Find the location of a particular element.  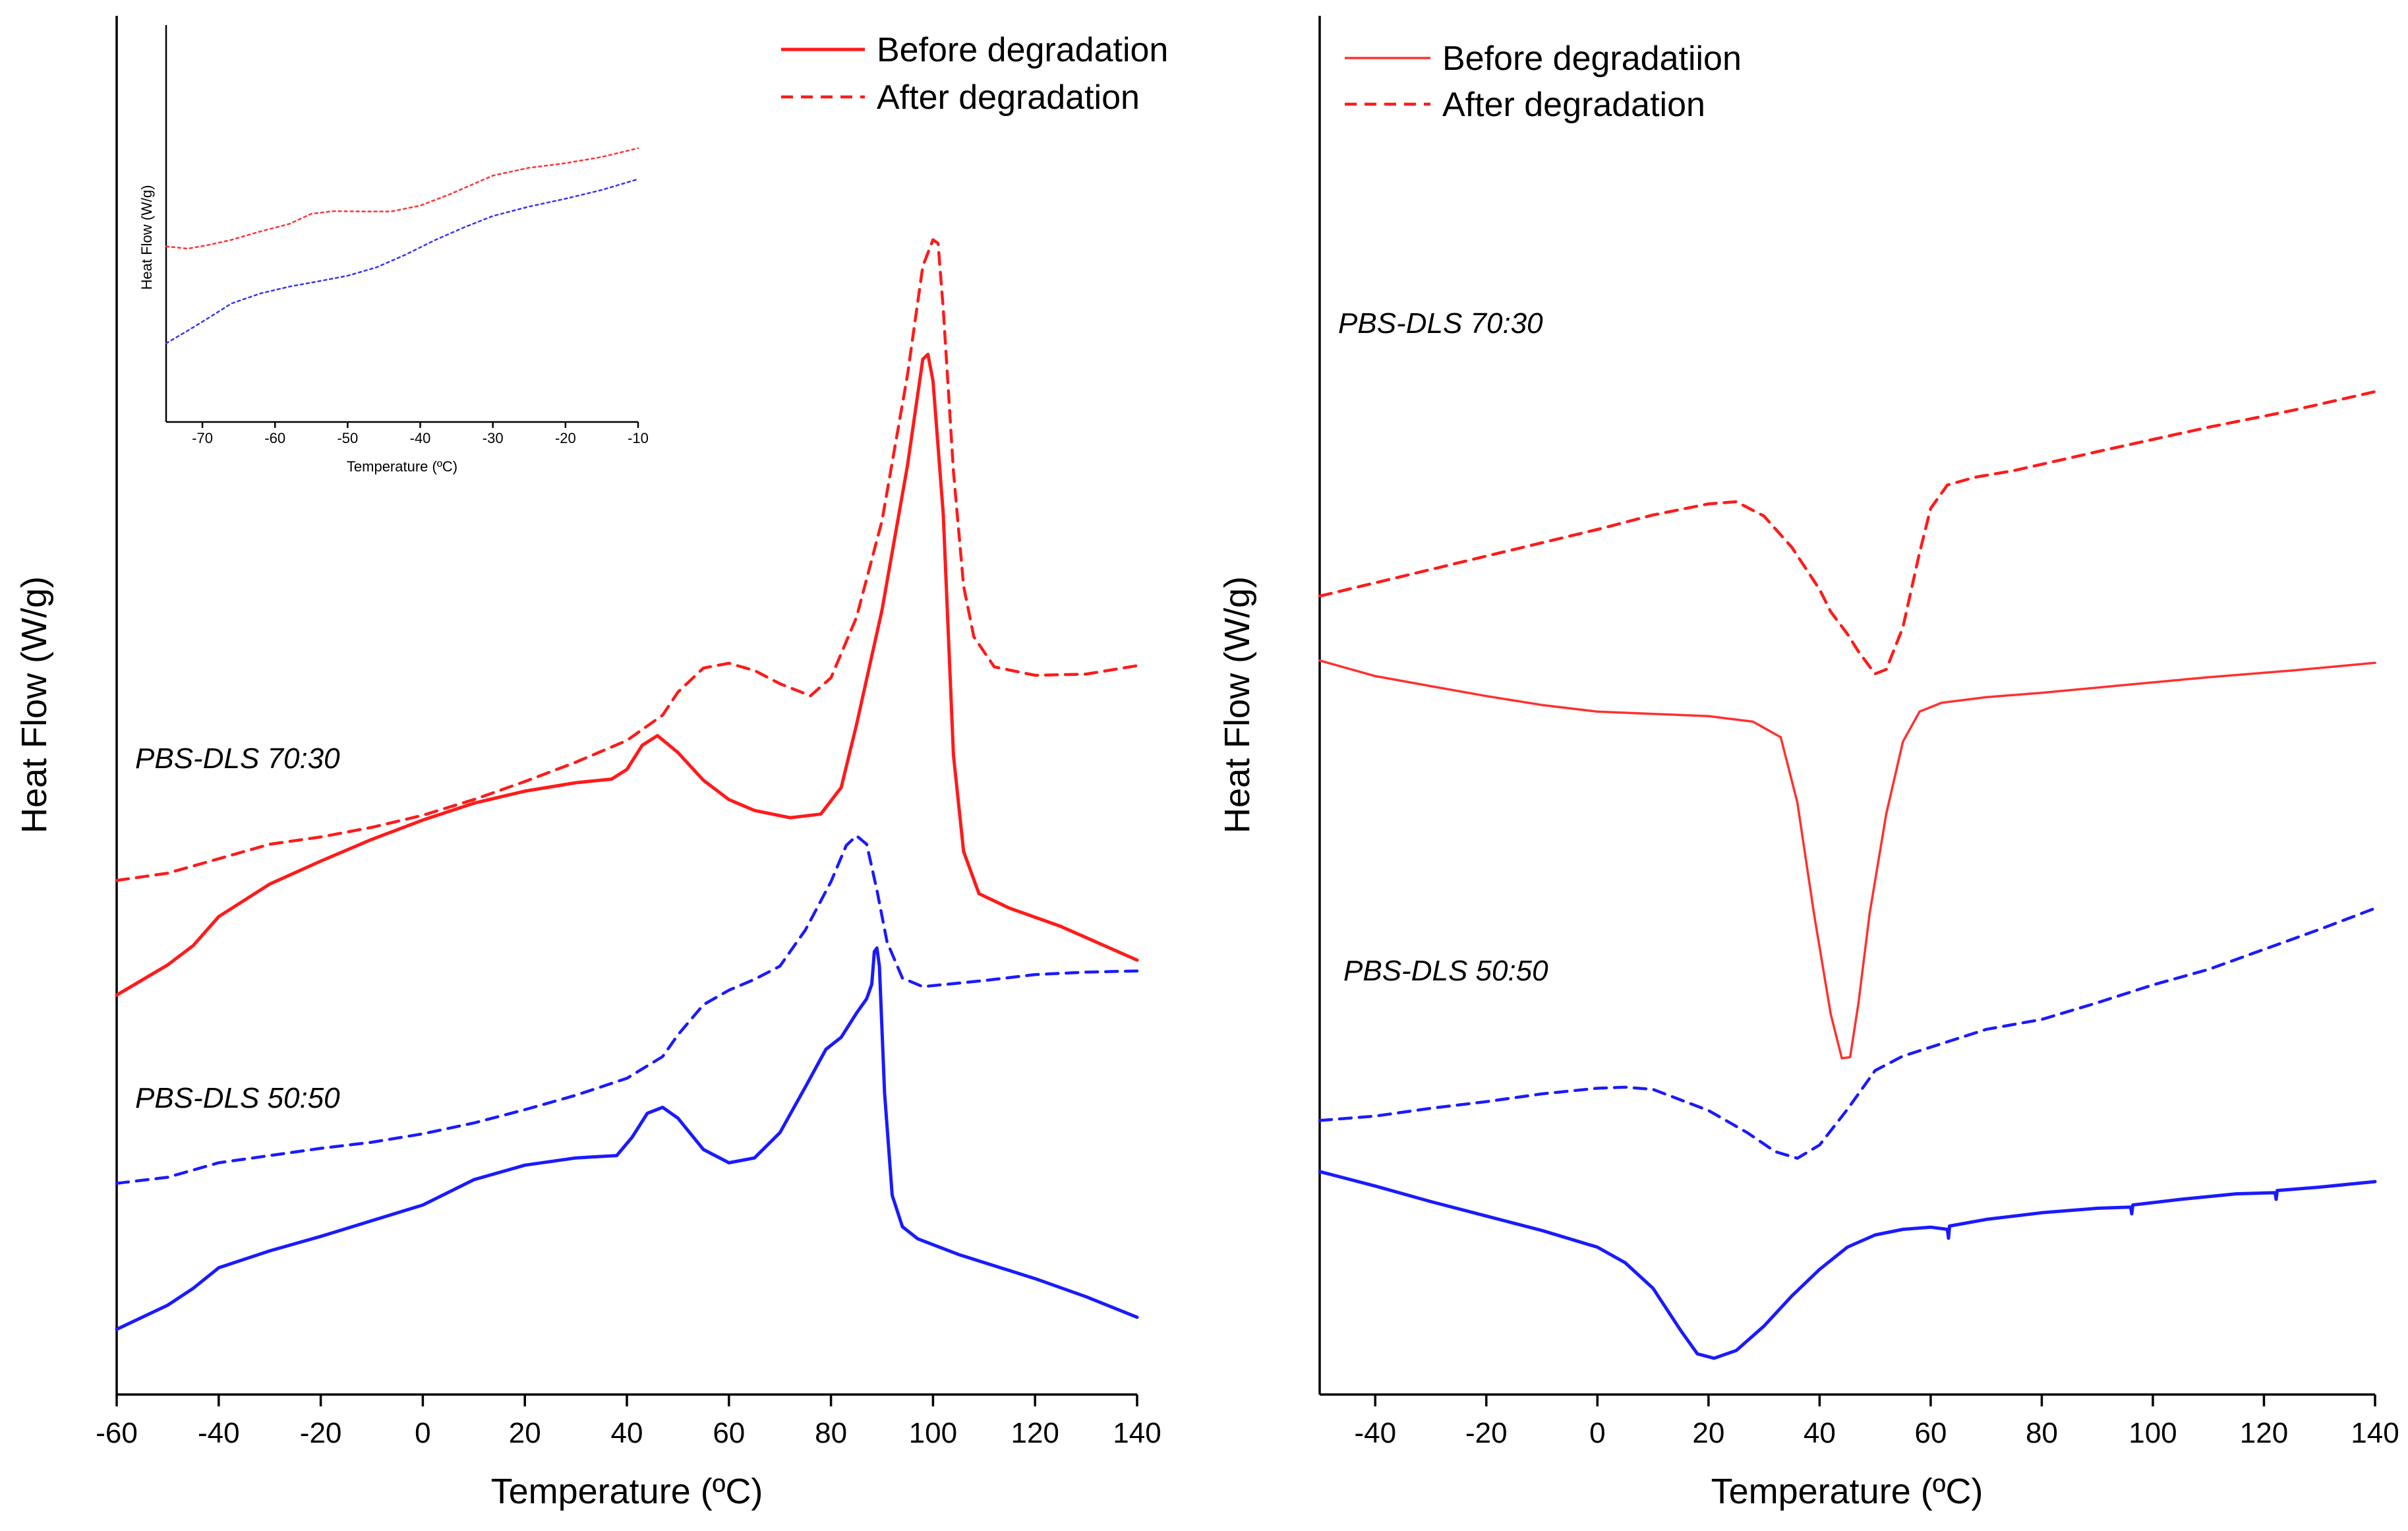

inset-x-tick-label: -40 is located at coordinates (420, 438).